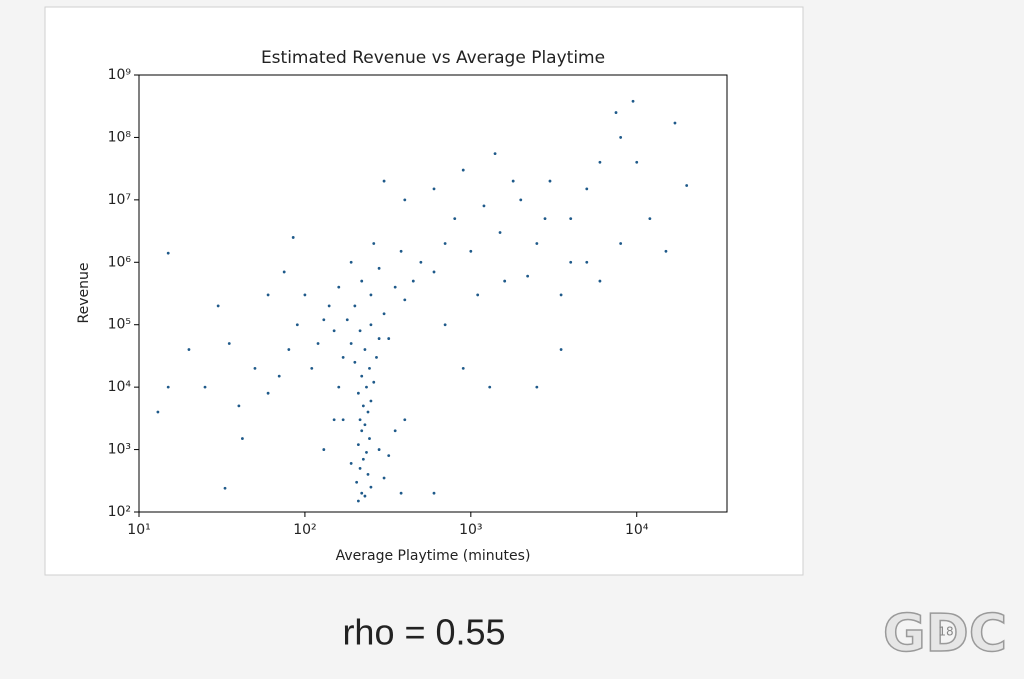 The height and width of the screenshot is (679, 1024). I want to click on y-tick-label: 10⁶, so click(120, 262).